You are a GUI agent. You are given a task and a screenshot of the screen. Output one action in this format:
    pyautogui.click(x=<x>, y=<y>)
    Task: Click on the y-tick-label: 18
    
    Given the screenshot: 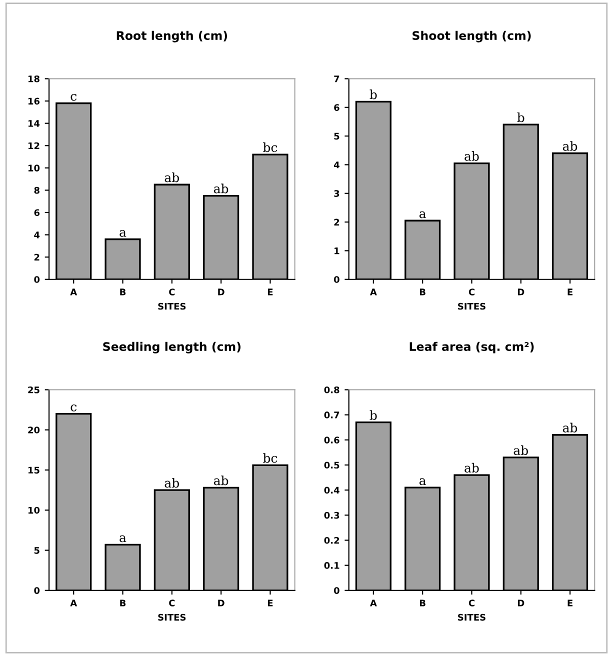 What is the action you would take?
    pyautogui.click(x=34, y=78)
    